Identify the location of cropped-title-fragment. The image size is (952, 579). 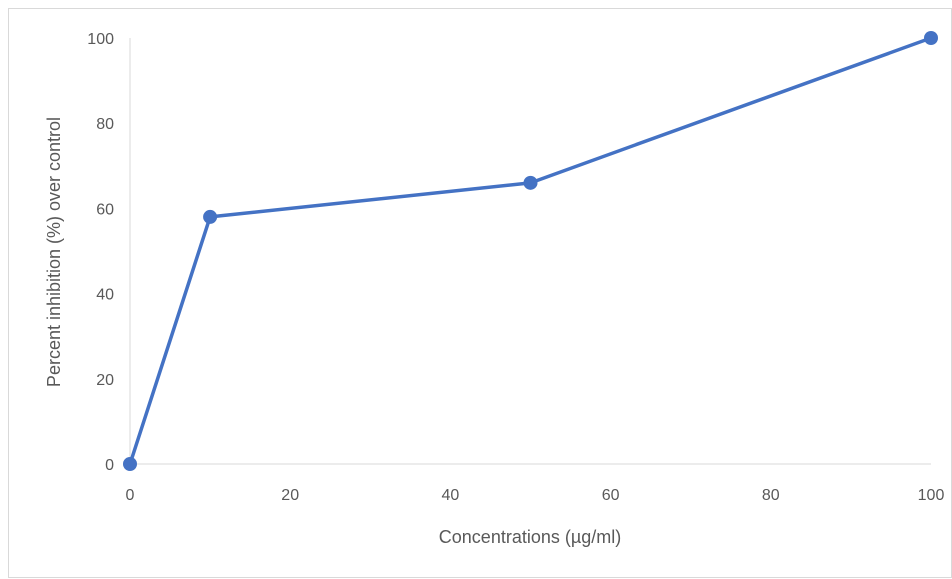
(476, 5).